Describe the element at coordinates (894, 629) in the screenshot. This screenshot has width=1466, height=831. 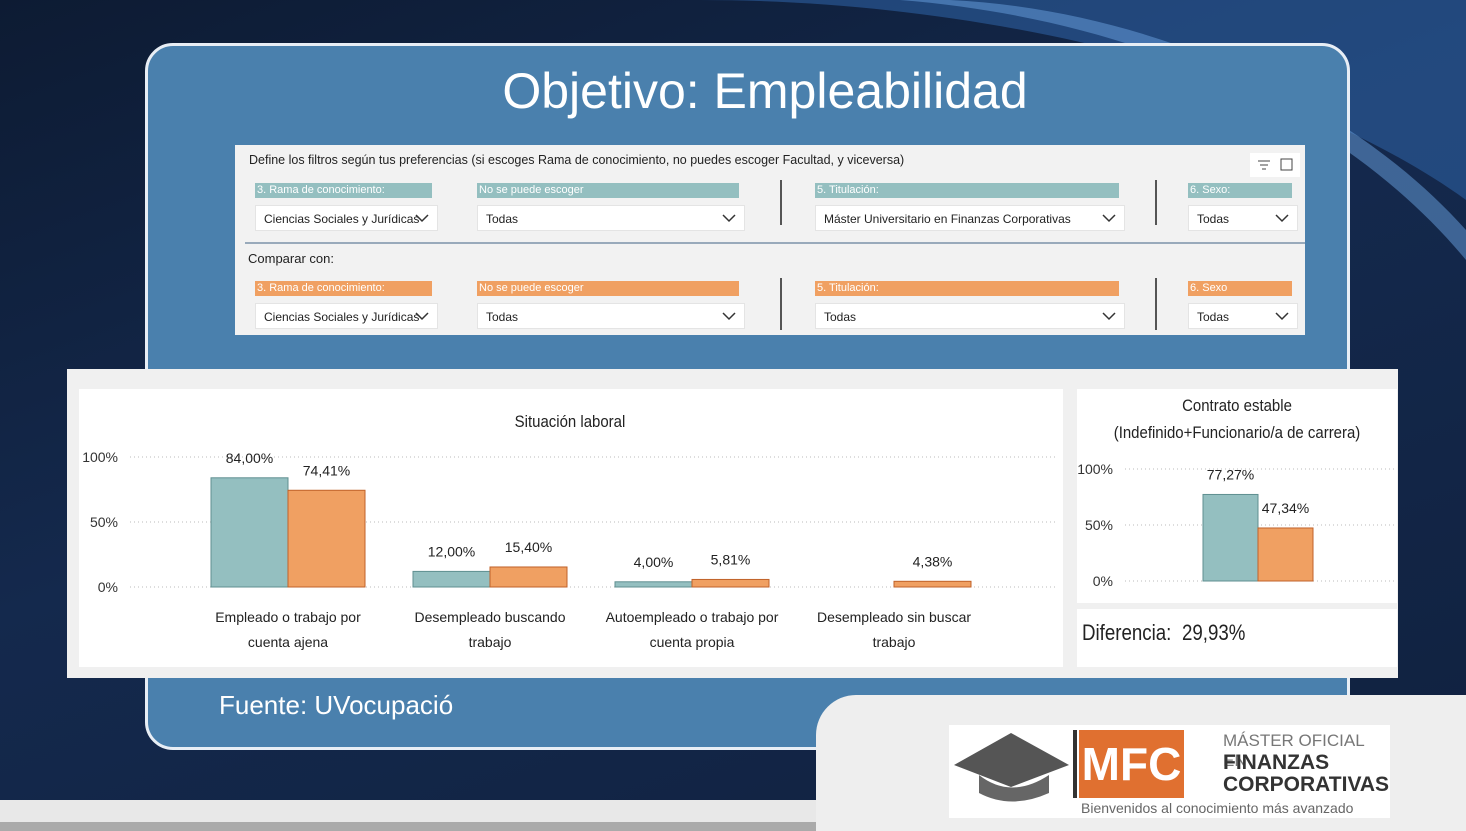
I see `x-tick-label: Desempleado sin buscar trabajo` at that location.